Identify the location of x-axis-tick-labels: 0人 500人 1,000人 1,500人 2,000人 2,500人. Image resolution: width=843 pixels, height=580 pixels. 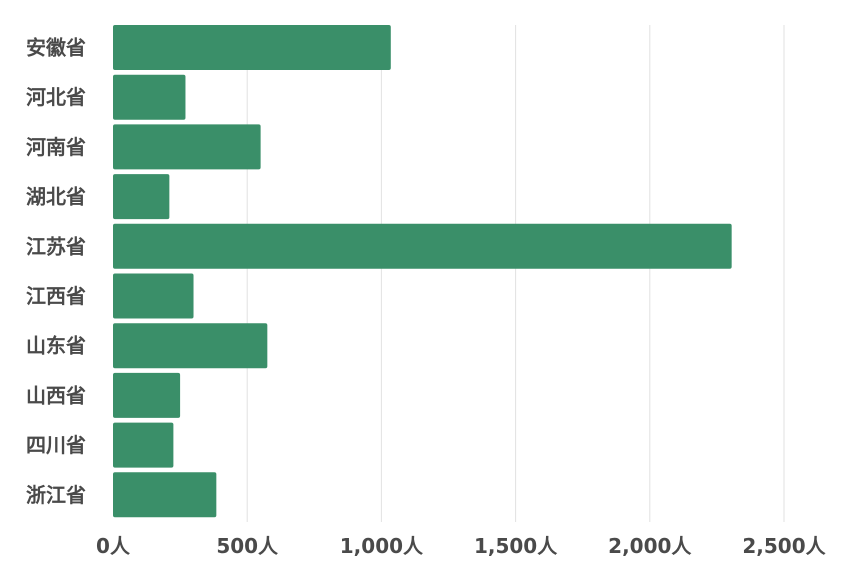
(461, 546).